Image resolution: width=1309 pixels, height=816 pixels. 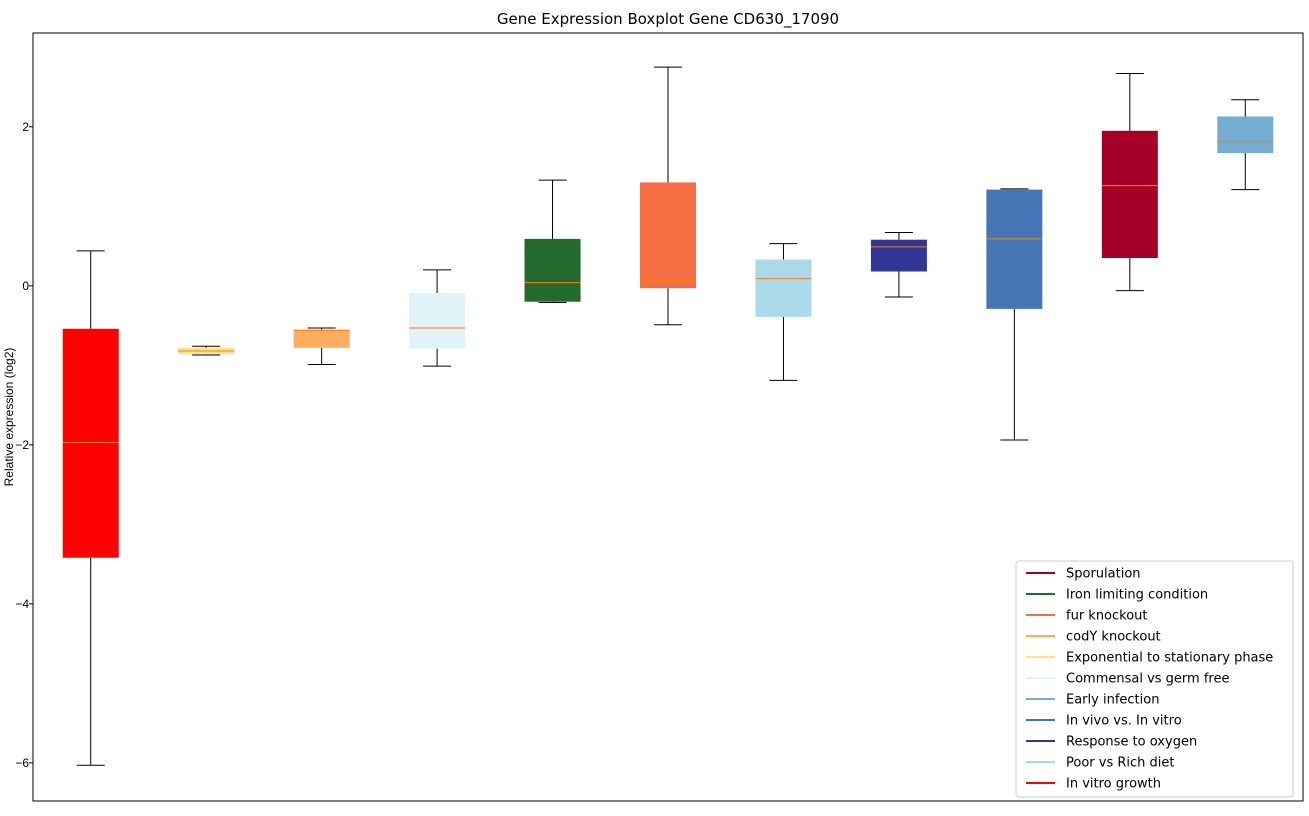 I want to click on y-tick-label: −2, so click(x=22, y=445).